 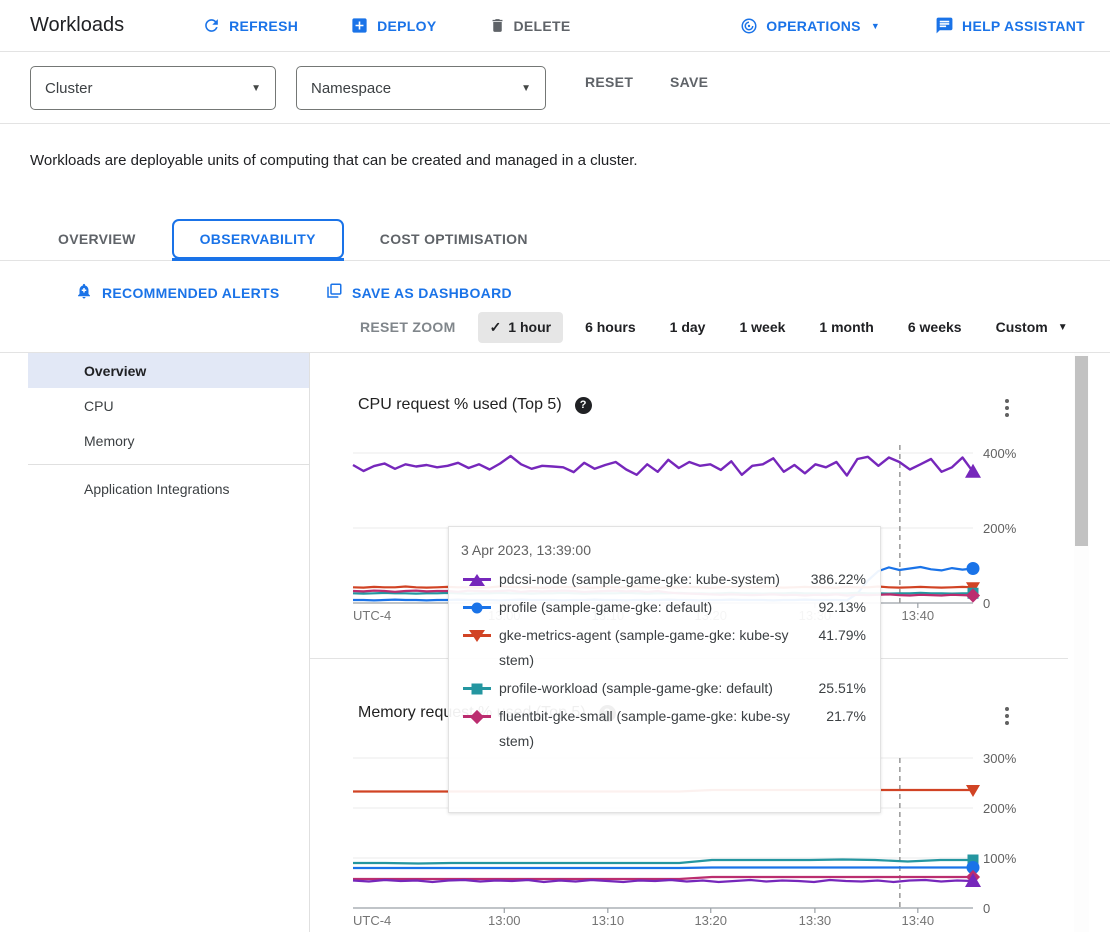 I want to click on svg-text: 300%, so click(x=1000, y=758).